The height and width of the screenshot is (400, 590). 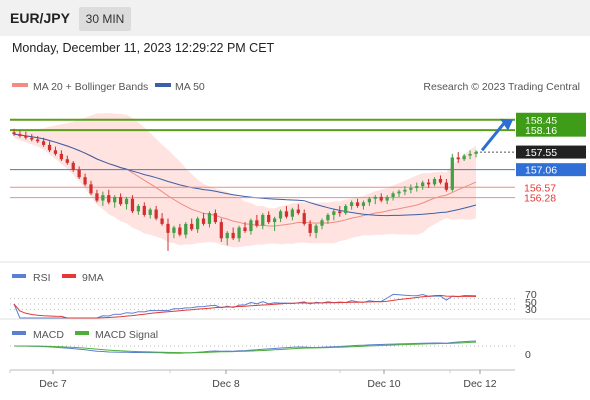 I want to click on resistance-price-label-bg, so click(x=551, y=130).